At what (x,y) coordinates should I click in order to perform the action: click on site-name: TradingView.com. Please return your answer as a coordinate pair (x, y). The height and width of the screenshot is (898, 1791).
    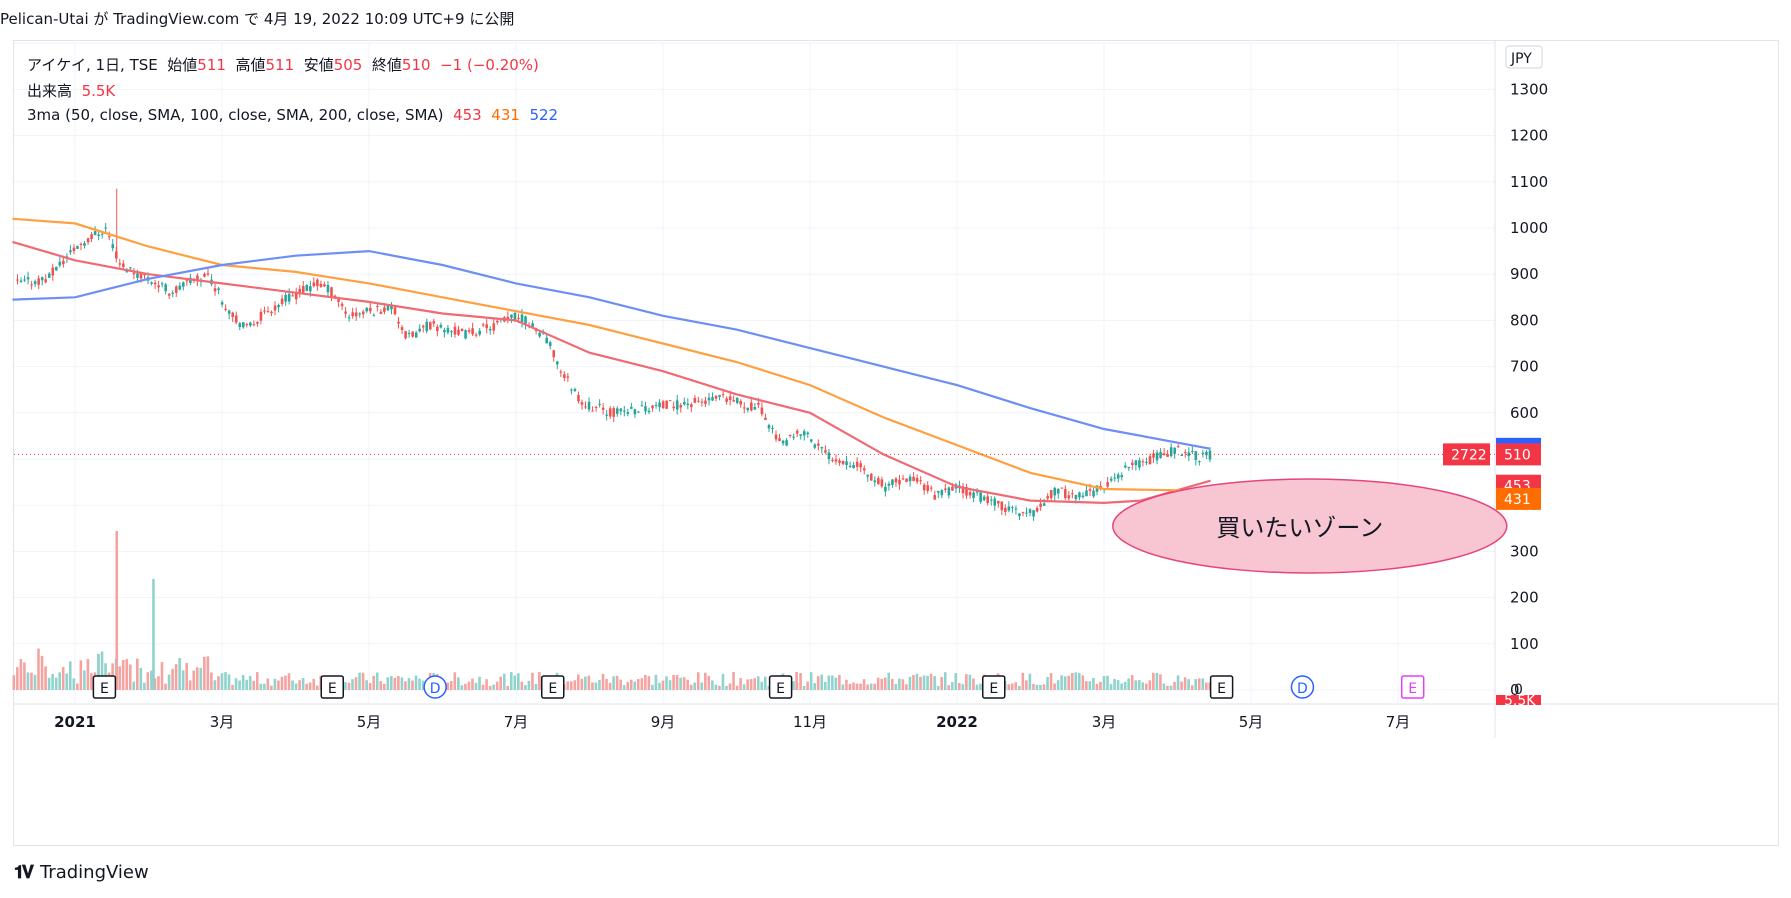
    Looking at the image, I should click on (176, 19).